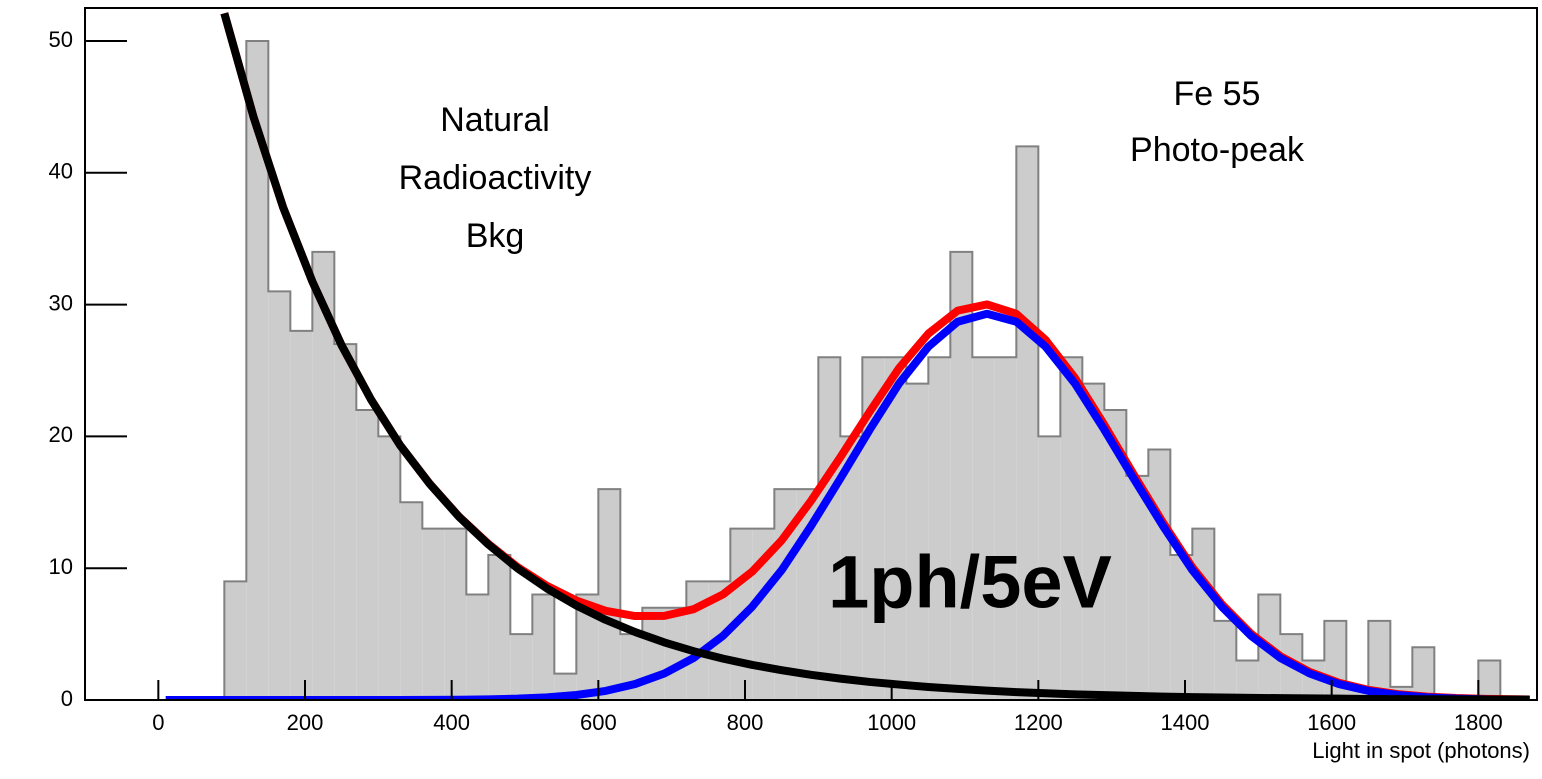 Image resolution: width=1542 pixels, height=779 pixels. What do you see at coordinates (1038, 722) in the screenshot?
I see `x-tick-label: 1200` at bounding box center [1038, 722].